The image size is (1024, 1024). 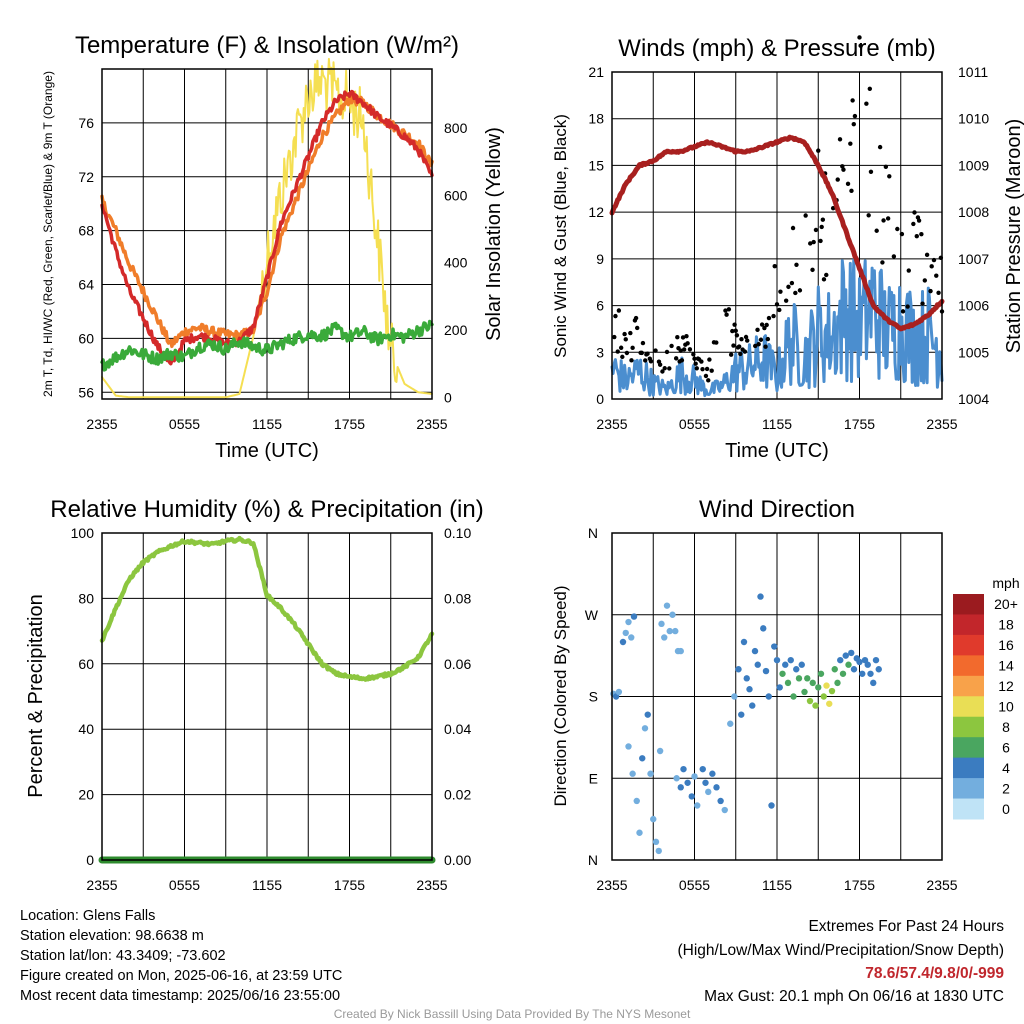 What do you see at coordinates (448, 397) in the screenshot?
I see `y2-tick-label: 0` at bounding box center [448, 397].